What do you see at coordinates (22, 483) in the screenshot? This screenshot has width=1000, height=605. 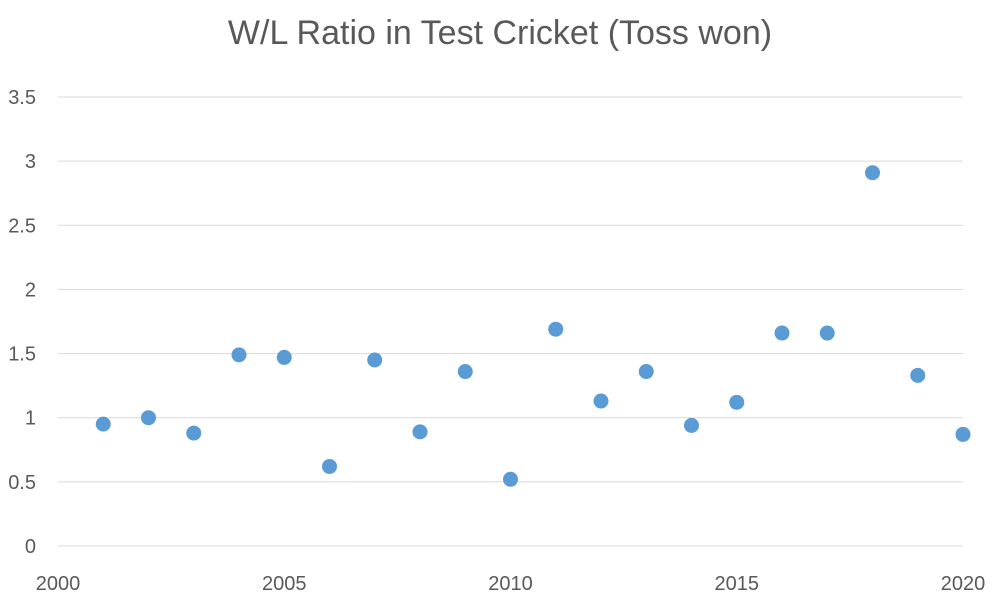 I see `y-tick-label: 0.5` at bounding box center [22, 483].